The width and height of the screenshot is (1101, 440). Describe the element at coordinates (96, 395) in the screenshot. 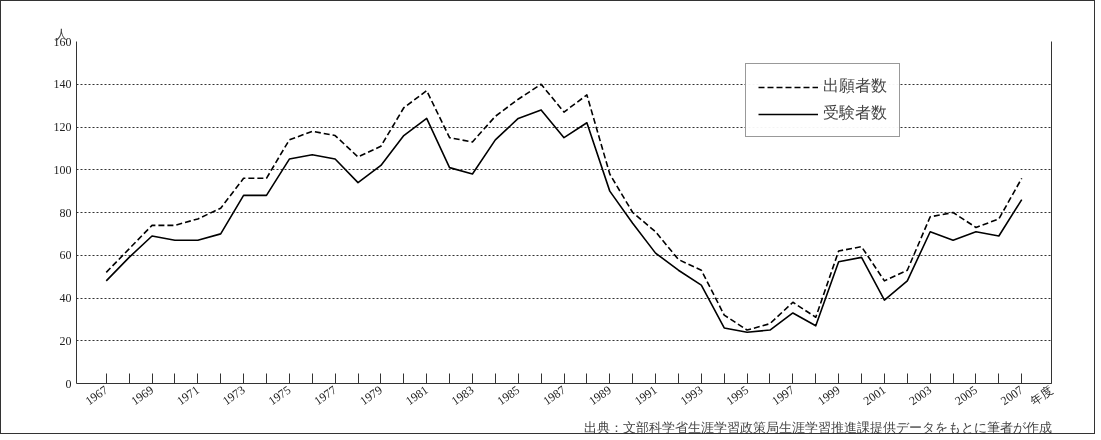

I see `x-tick-label: 1967` at that location.